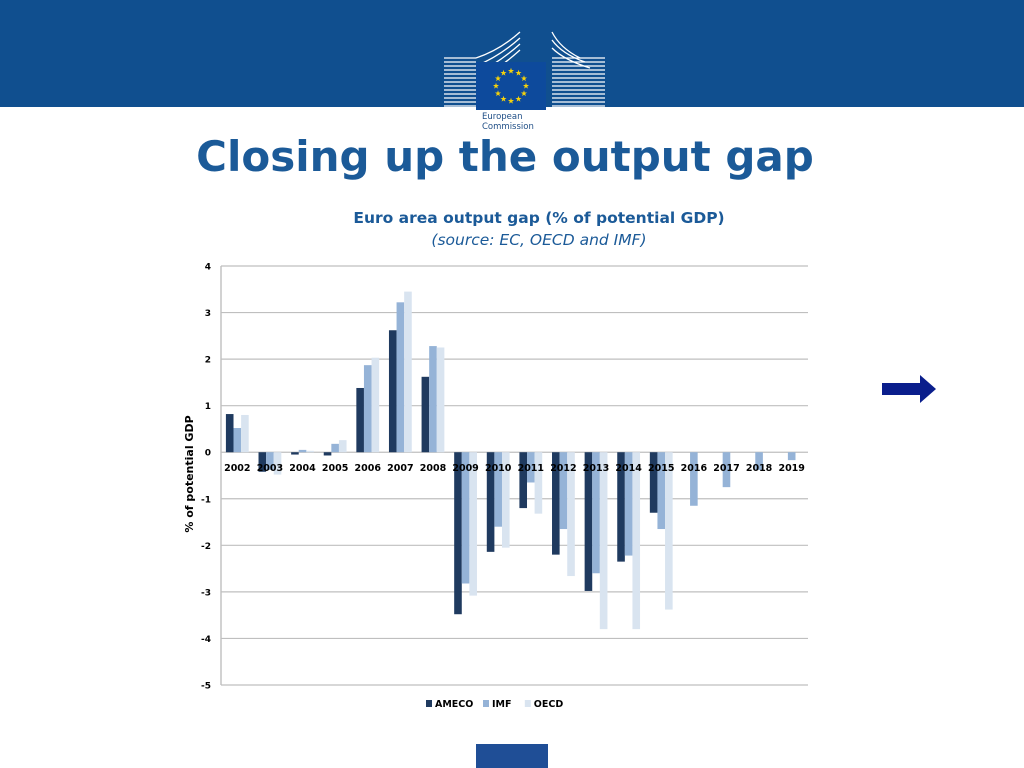  I want to click on bottom-flag-icon, so click(512, 756).